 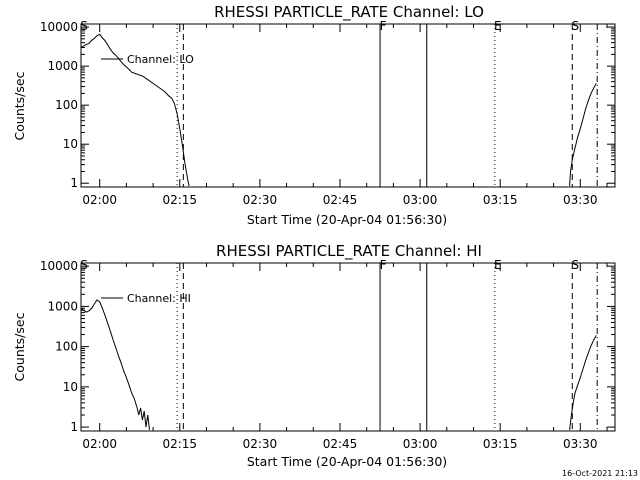 I want to click on panel-hi-legend-label: Channel: HI, so click(x=159, y=298).